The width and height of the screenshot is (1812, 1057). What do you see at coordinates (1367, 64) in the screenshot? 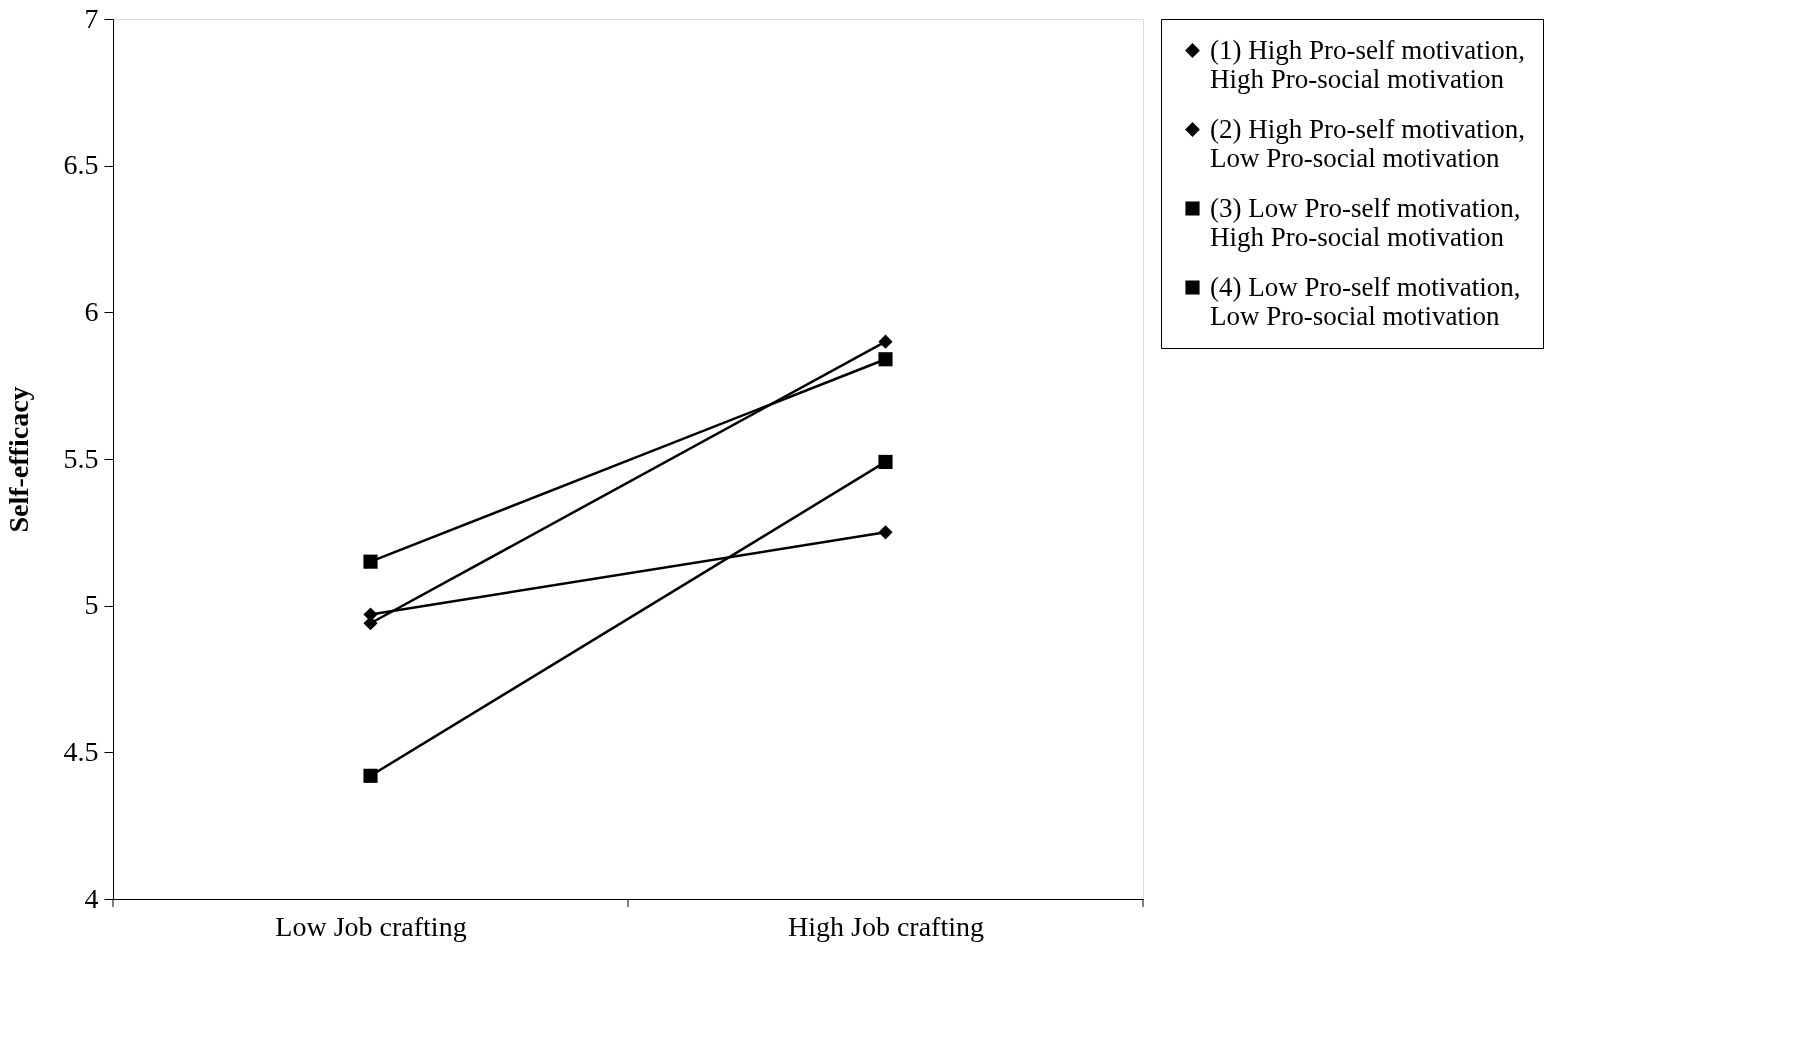
I see `legend-label: (1) High Pro-self motivation, High Pro-social motivation` at bounding box center [1367, 64].